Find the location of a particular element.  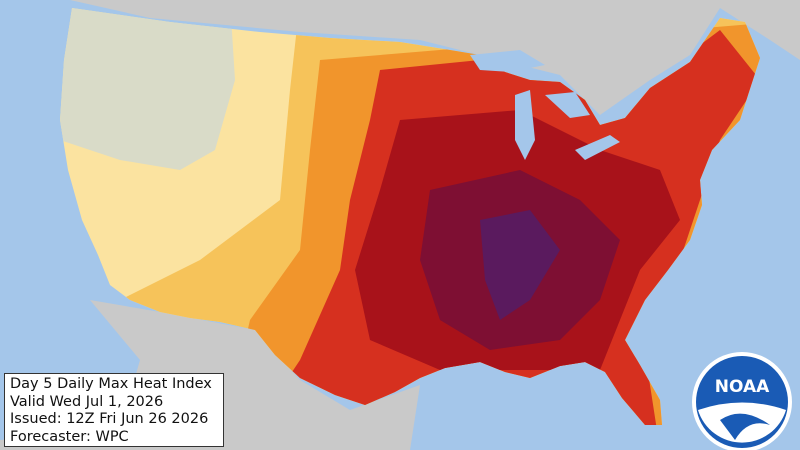

noaa-logo: NOAA is located at coordinates (742, 401).